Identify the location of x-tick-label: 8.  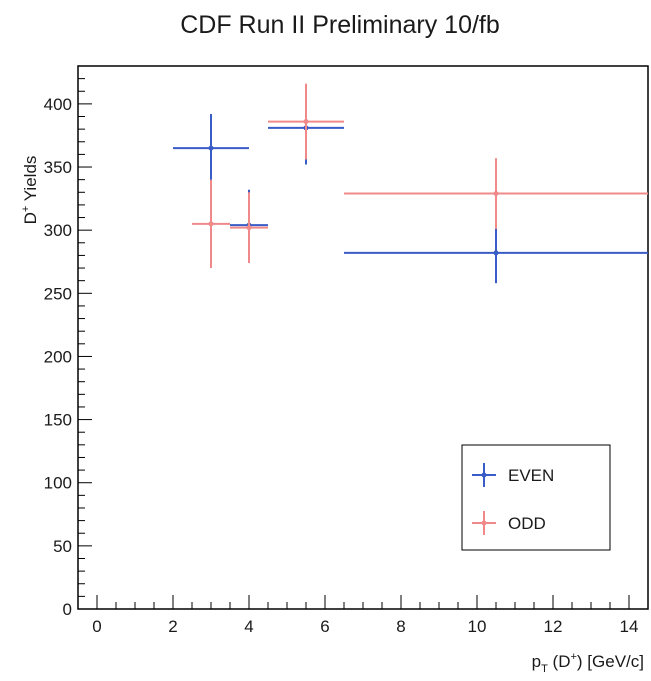
(400, 626).